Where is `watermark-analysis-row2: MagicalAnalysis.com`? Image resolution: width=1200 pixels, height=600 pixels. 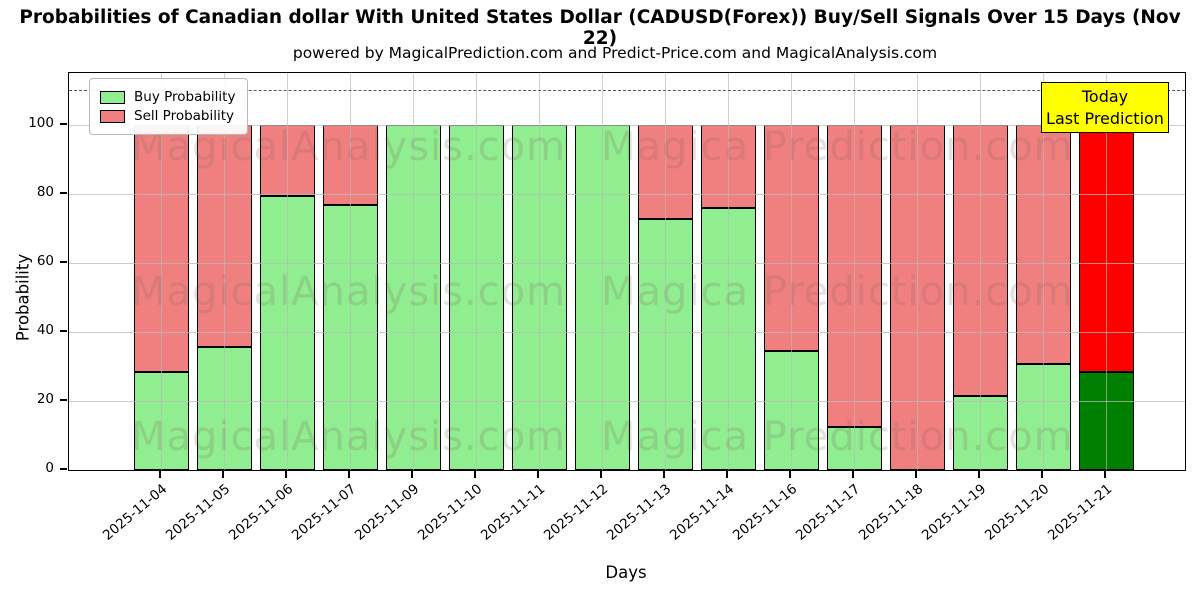
watermark-analysis-row2: MagicalAnalysis.com is located at coordinates (349, 292).